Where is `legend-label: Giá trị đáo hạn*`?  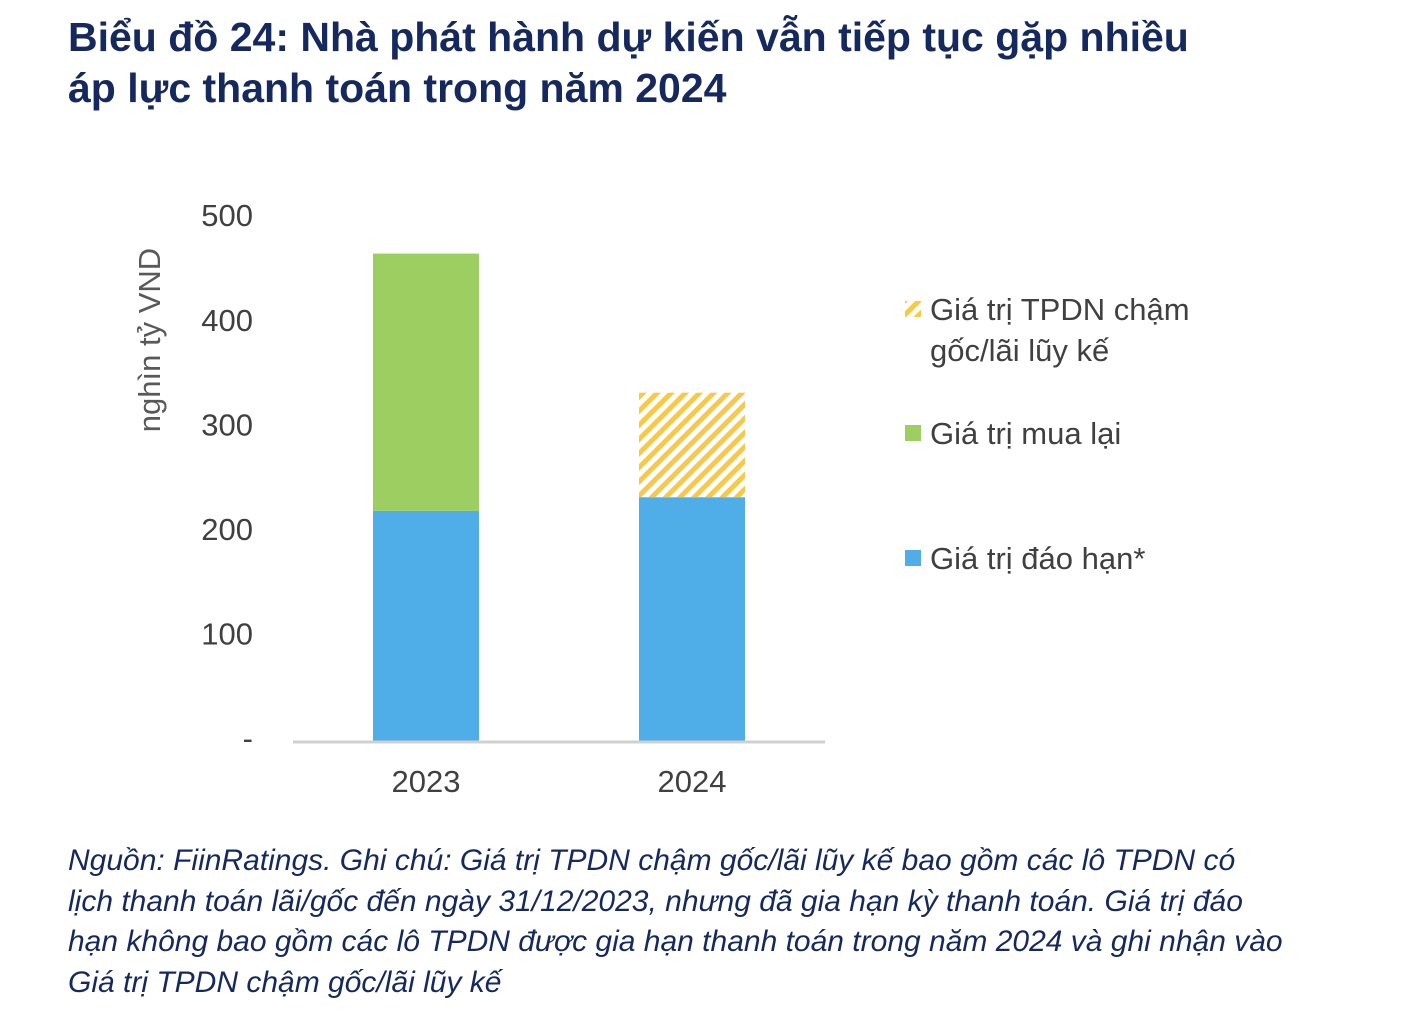
legend-label: Giá trị đáo hạn* is located at coordinates (1038, 558).